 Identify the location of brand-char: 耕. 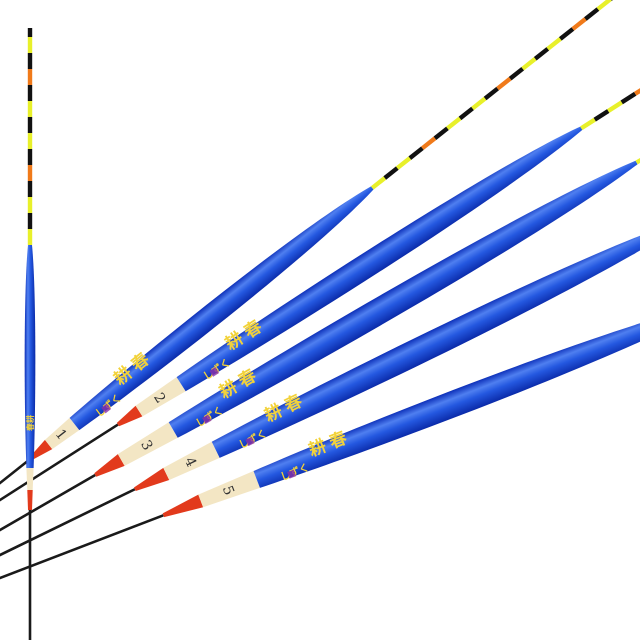
(317, 448).